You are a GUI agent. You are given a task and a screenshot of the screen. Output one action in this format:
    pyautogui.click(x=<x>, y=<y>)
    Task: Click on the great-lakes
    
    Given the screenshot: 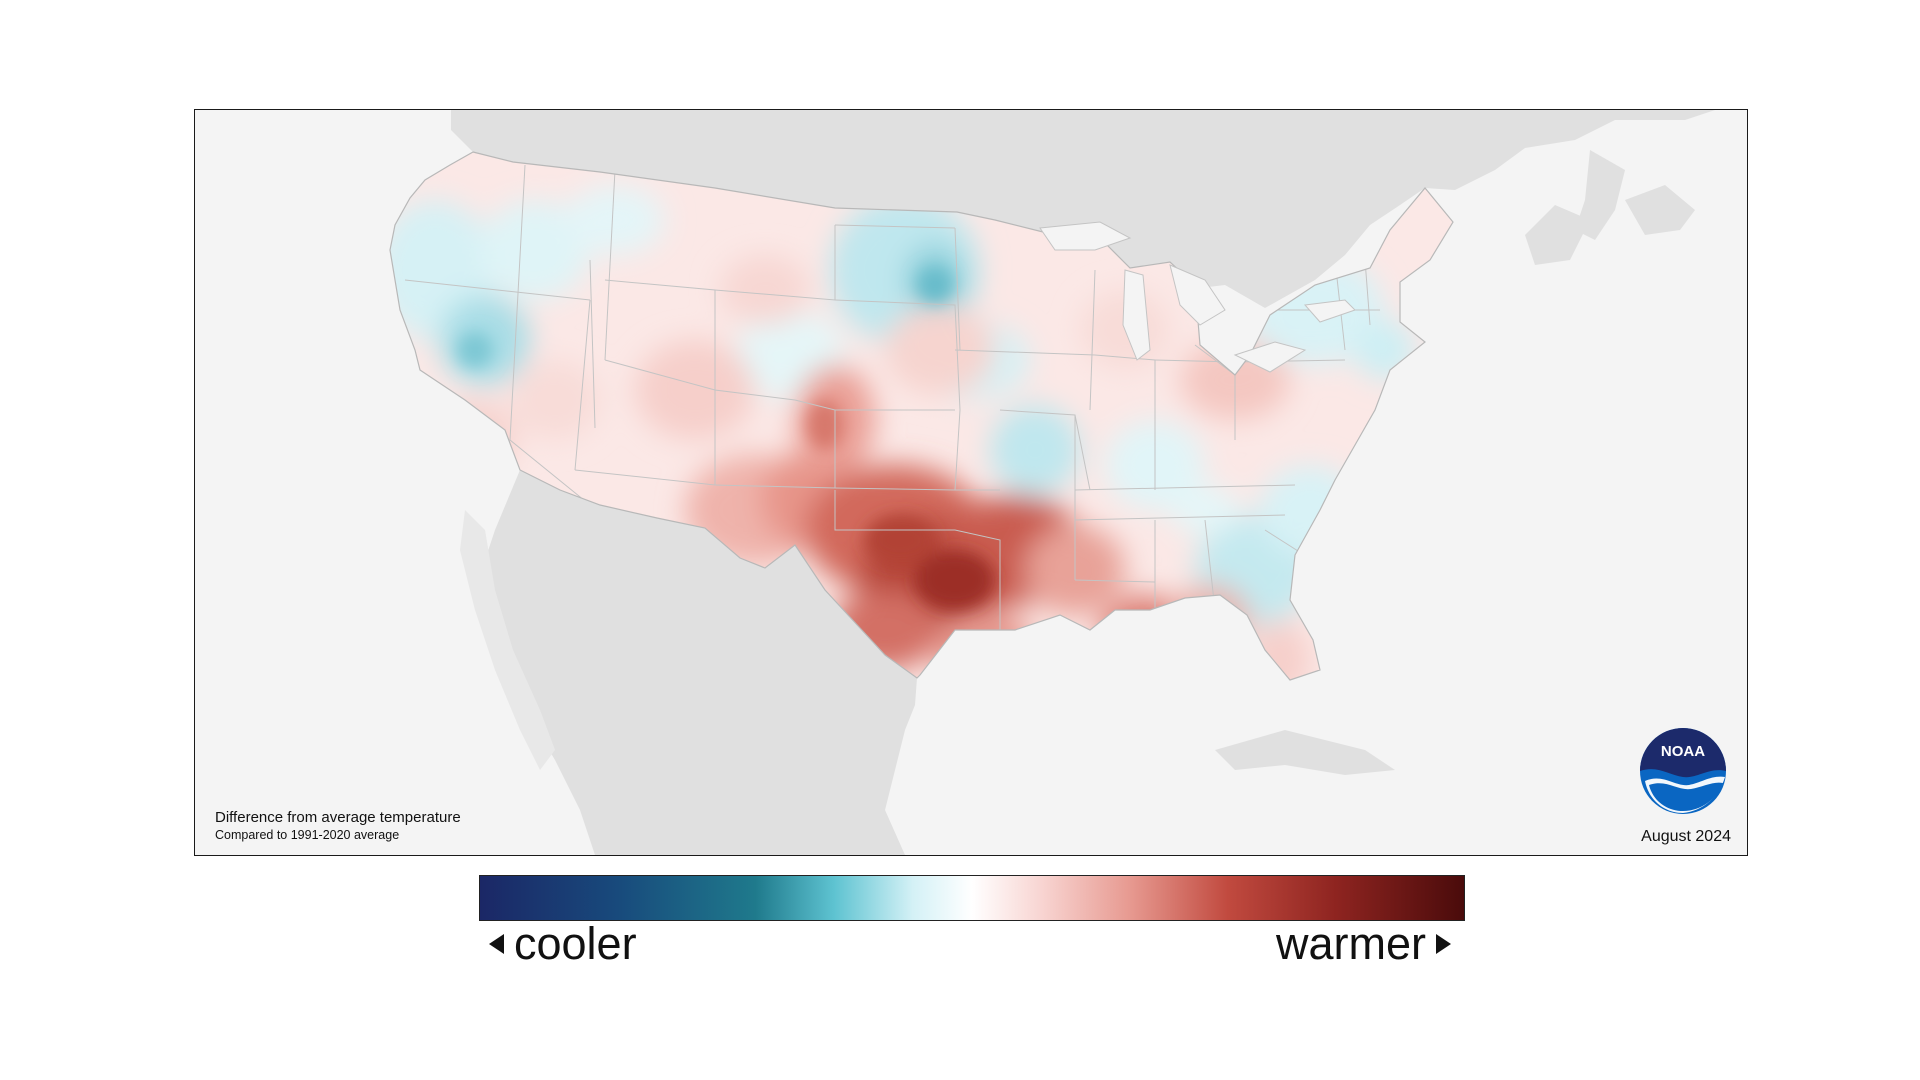 What is the action you would take?
    pyautogui.click(x=1197, y=297)
    